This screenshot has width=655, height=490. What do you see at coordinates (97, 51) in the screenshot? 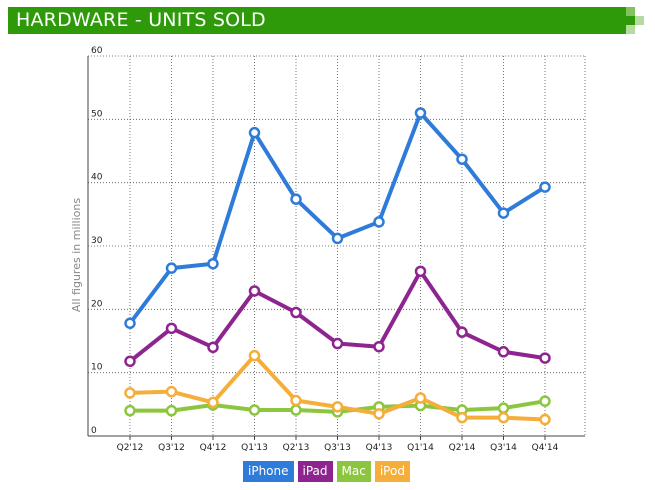
I see `y-tick-label: 60` at bounding box center [97, 51].